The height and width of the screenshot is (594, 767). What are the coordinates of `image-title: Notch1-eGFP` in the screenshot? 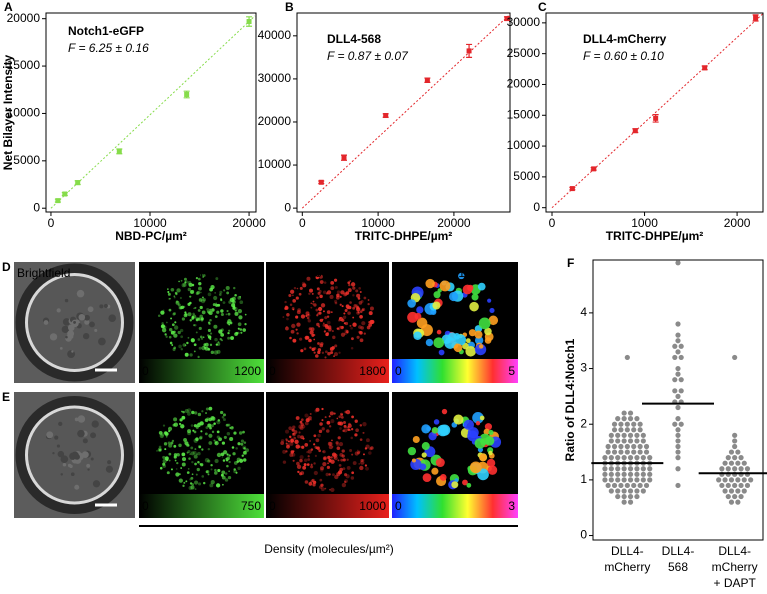 It's located at (178, 273).